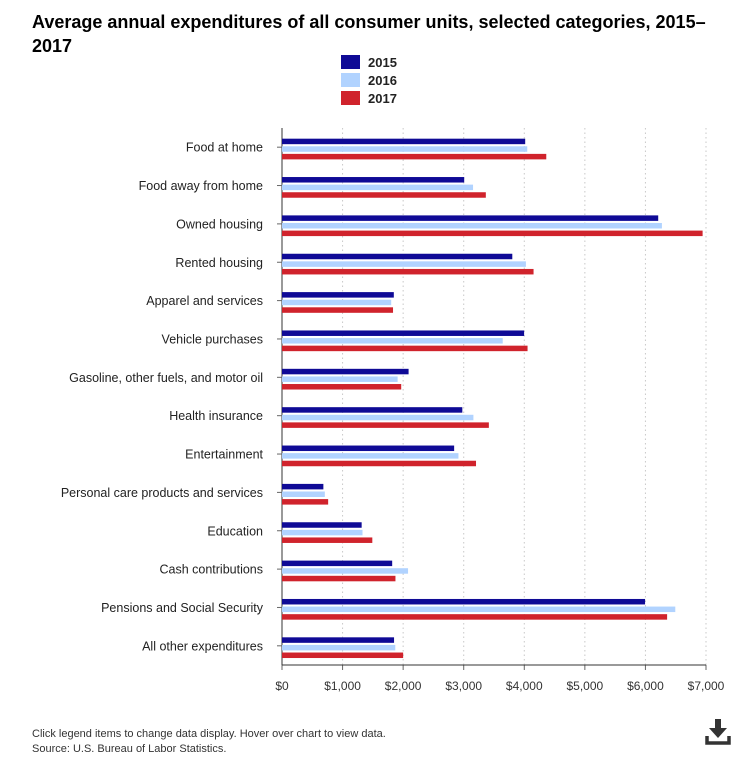 This screenshot has width=751, height=775. I want to click on category-label: Rented housing, so click(219, 263).